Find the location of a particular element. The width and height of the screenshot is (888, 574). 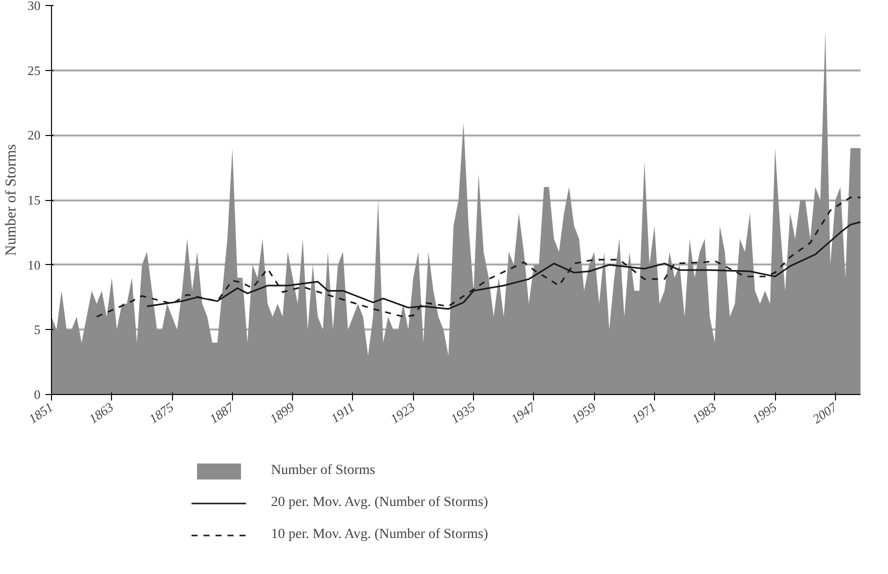

x-tick-label: 1899 is located at coordinates (282, 412).